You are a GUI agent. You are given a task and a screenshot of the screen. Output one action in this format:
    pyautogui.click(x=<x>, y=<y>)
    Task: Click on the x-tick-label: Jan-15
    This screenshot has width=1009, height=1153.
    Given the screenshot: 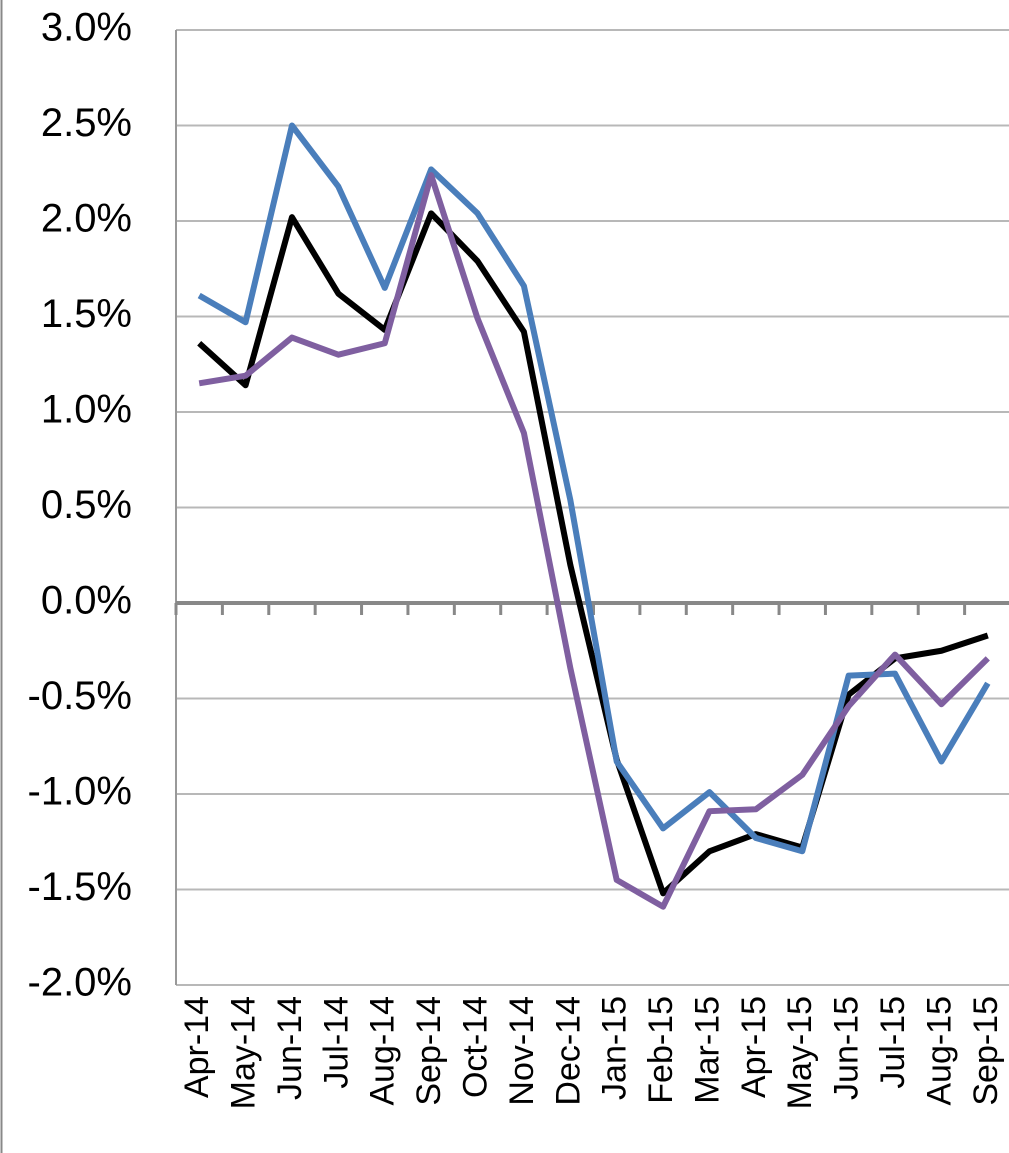 What is the action you would take?
    pyautogui.click(x=615, y=1048)
    